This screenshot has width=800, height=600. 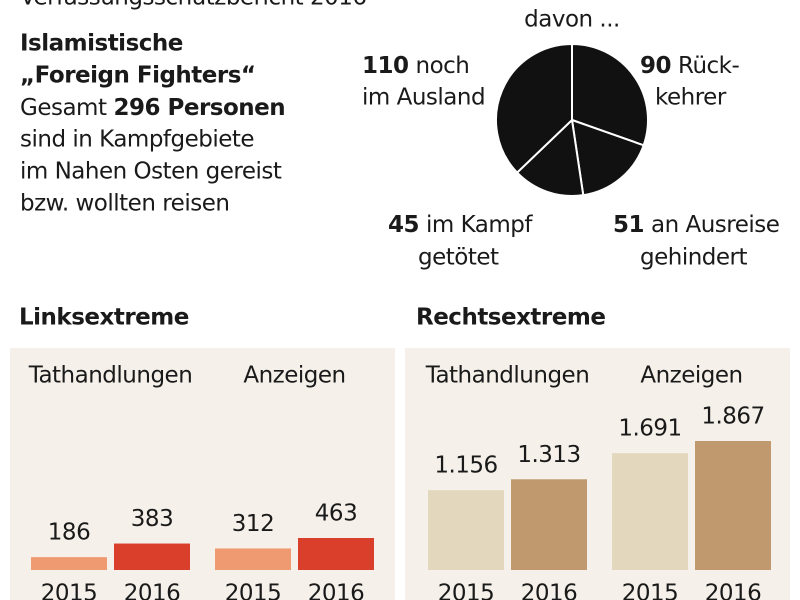 I want to click on value-label: 1.156, so click(x=465, y=466).